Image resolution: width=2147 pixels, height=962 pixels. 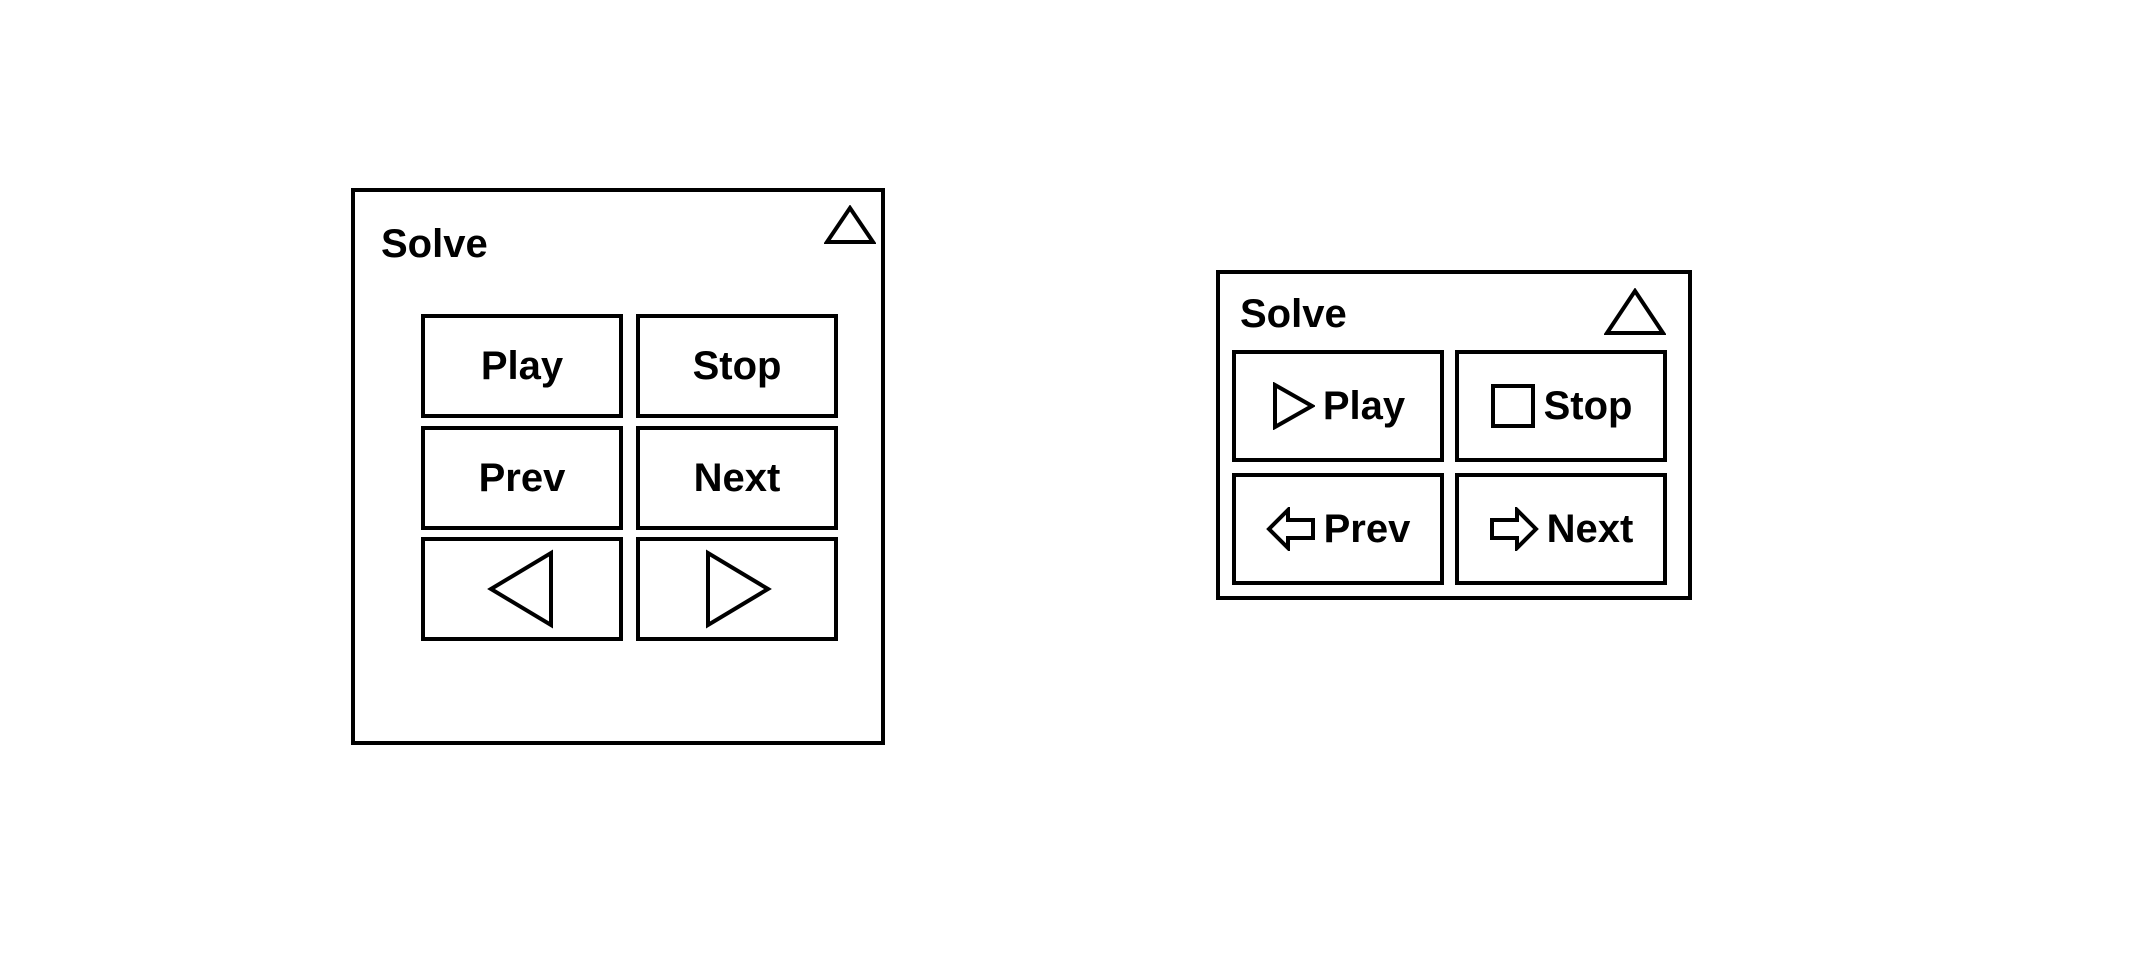 I want to click on stop-icon, so click(x=1512, y=406).